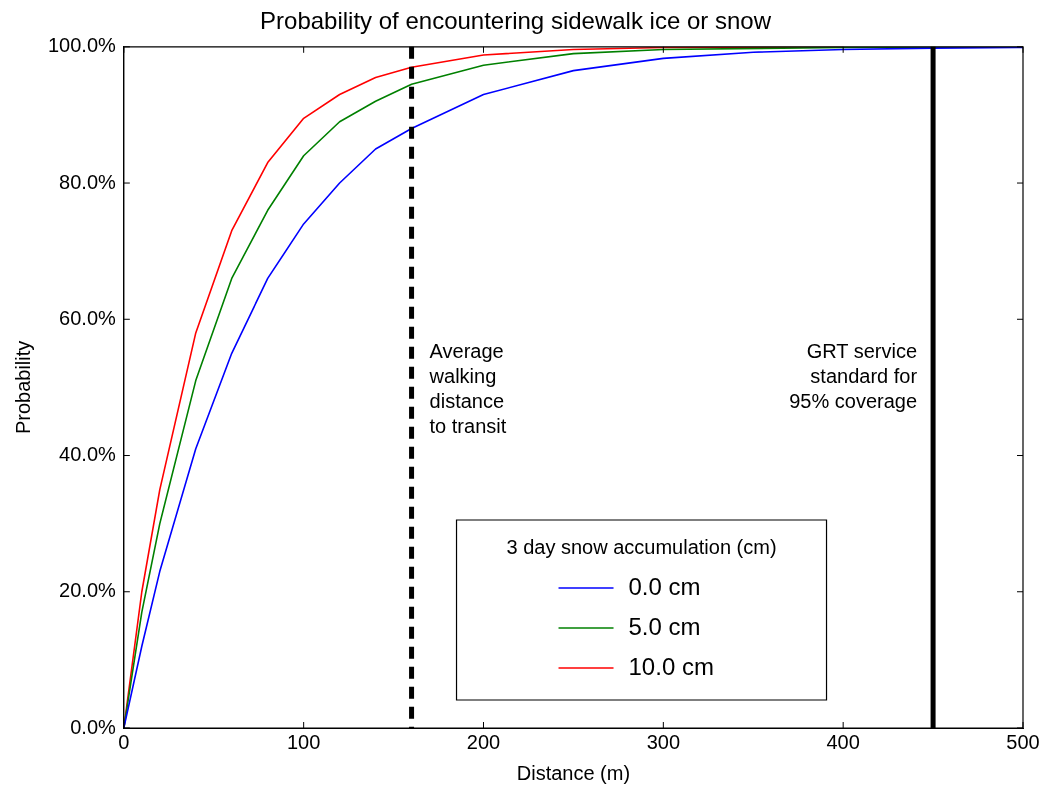 This screenshot has height=794, width=1049. What do you see at coordinates (663, 741) in the screenshot?
I see `x-tick-label: 300` at bounding box center [663, 741].